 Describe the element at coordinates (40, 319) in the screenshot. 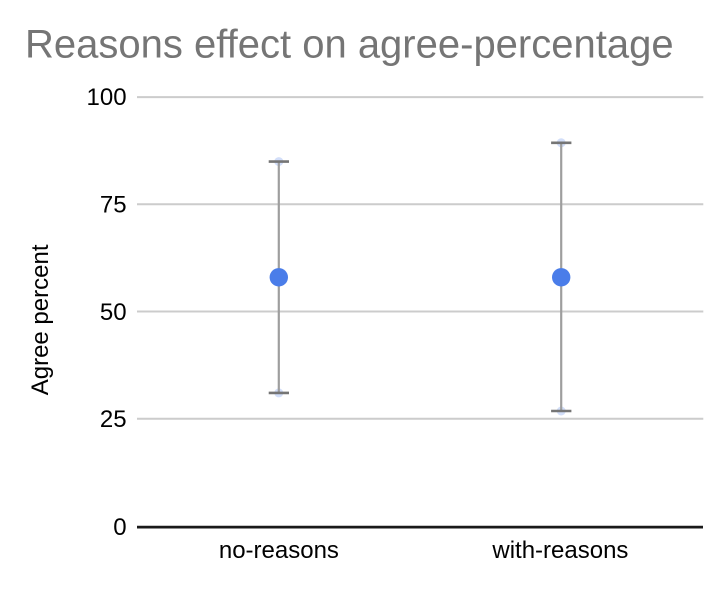

I see `svg-text: Agree percent` at that location.